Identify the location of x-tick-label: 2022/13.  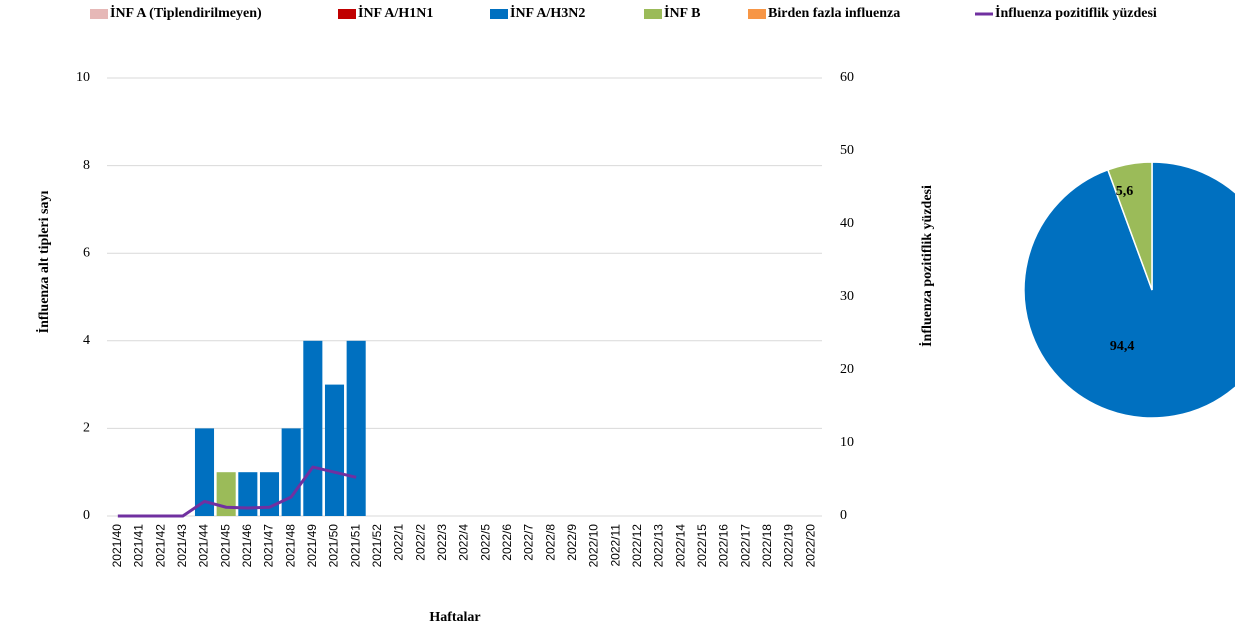
(659, 546).